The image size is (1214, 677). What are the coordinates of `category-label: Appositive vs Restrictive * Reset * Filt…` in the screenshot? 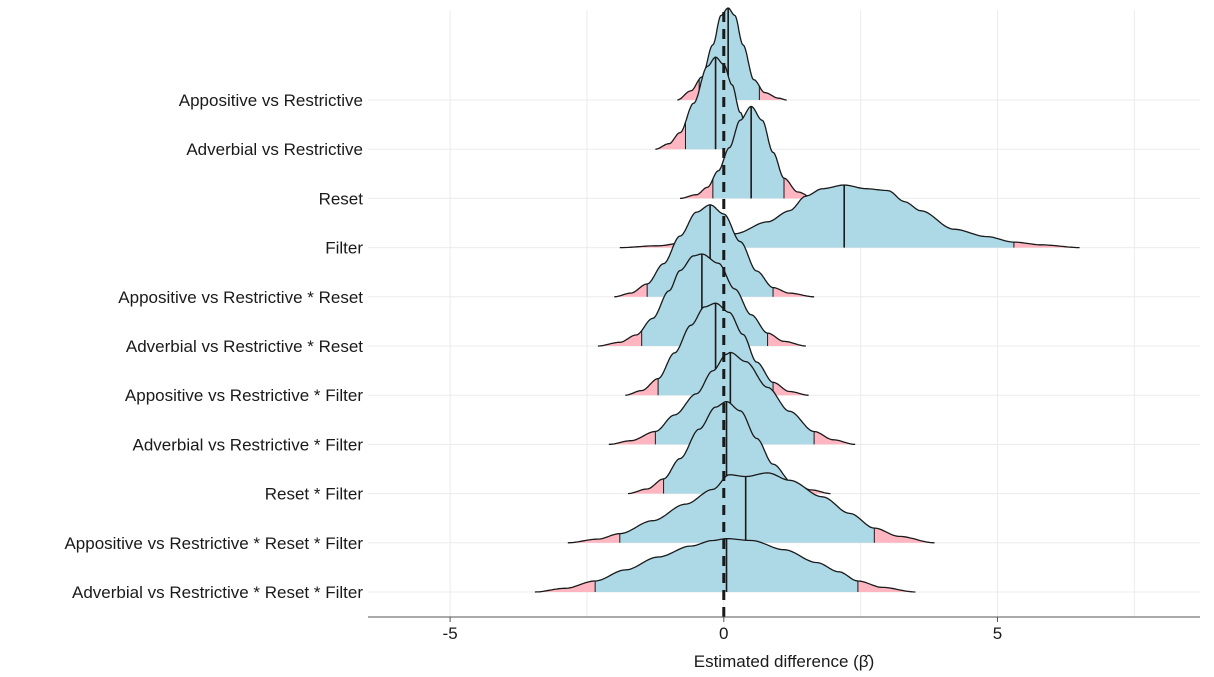 It's located at (213, 543).